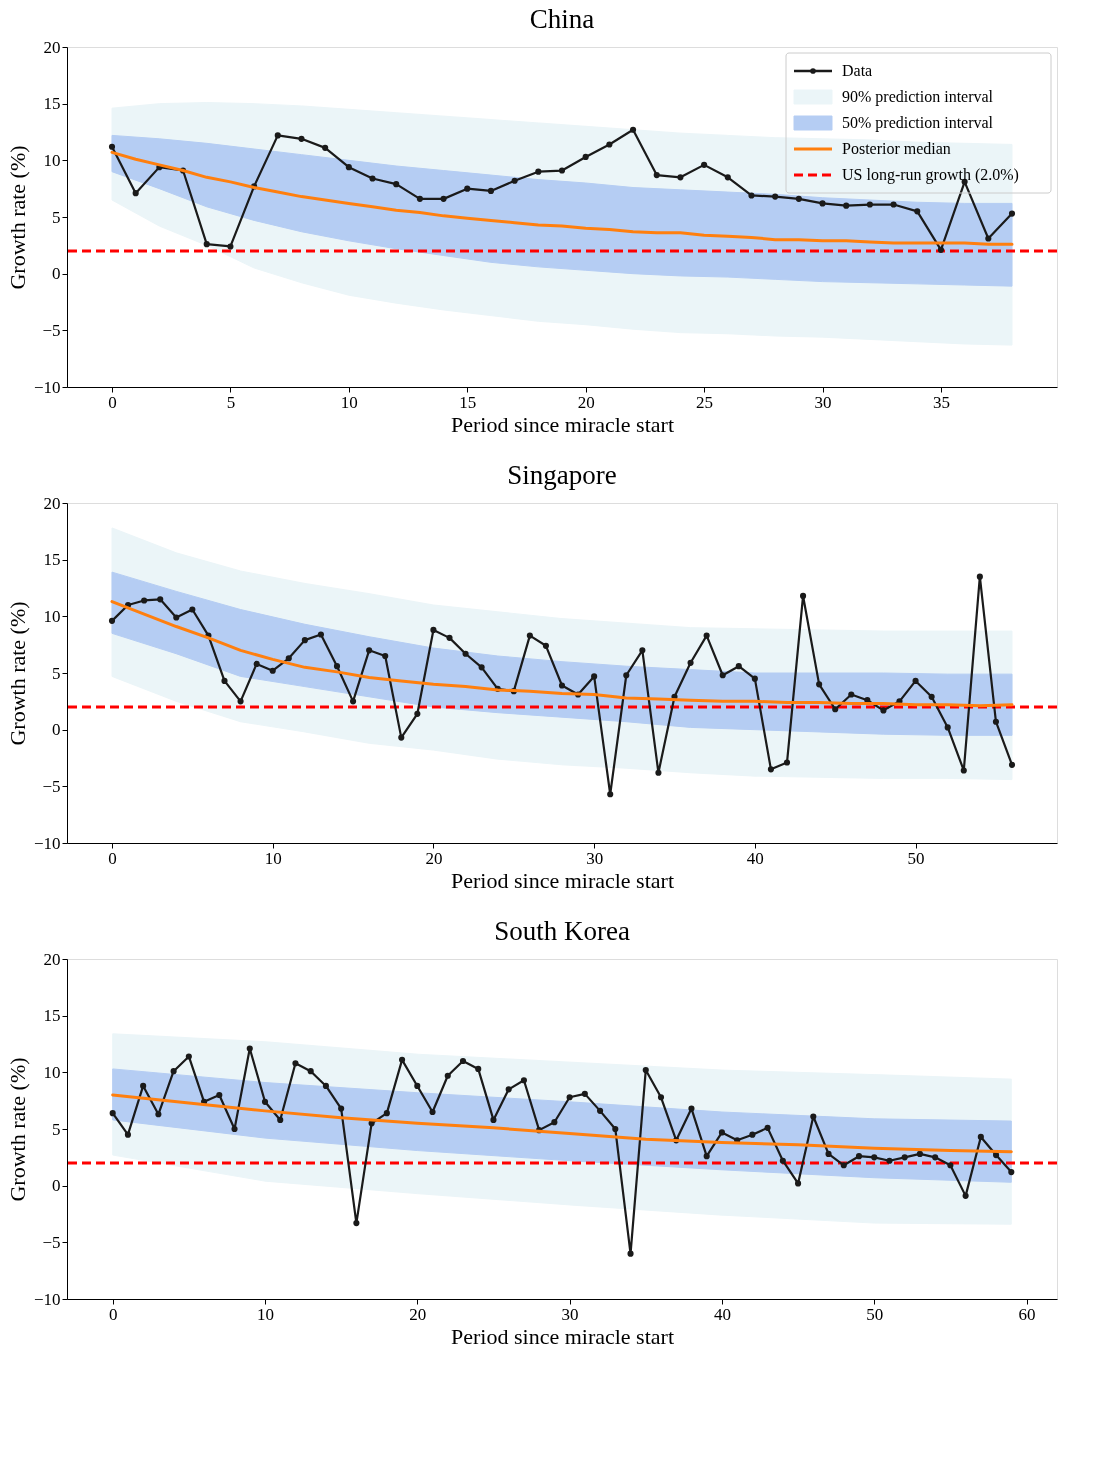  I want to click on x-tick-label: 35, so click(941, 402).